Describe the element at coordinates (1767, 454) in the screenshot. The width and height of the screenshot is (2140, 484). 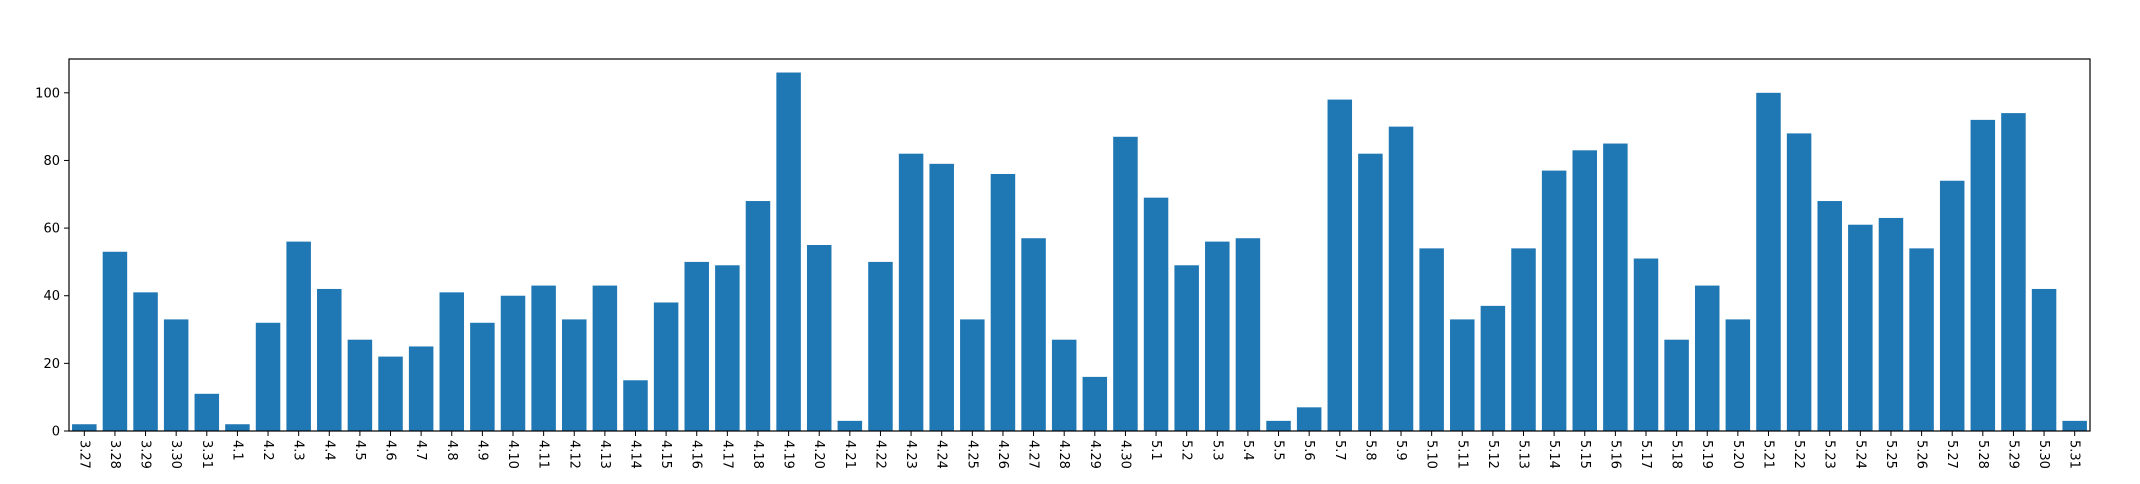
I see `x-tick-label: 5.21` at that location.